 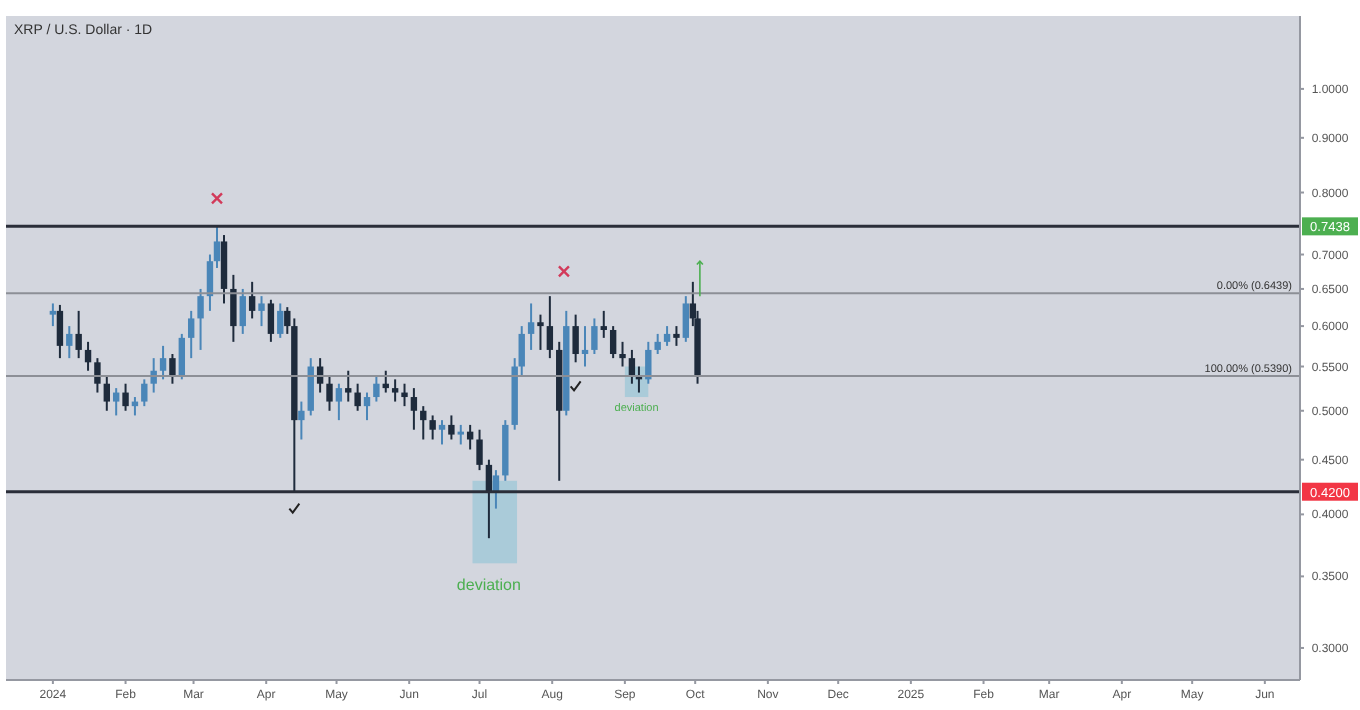 What do you see at coordinates (488, 584) in the screenshot?
I see `annotation: deviation` at bounding box center [488, 584].